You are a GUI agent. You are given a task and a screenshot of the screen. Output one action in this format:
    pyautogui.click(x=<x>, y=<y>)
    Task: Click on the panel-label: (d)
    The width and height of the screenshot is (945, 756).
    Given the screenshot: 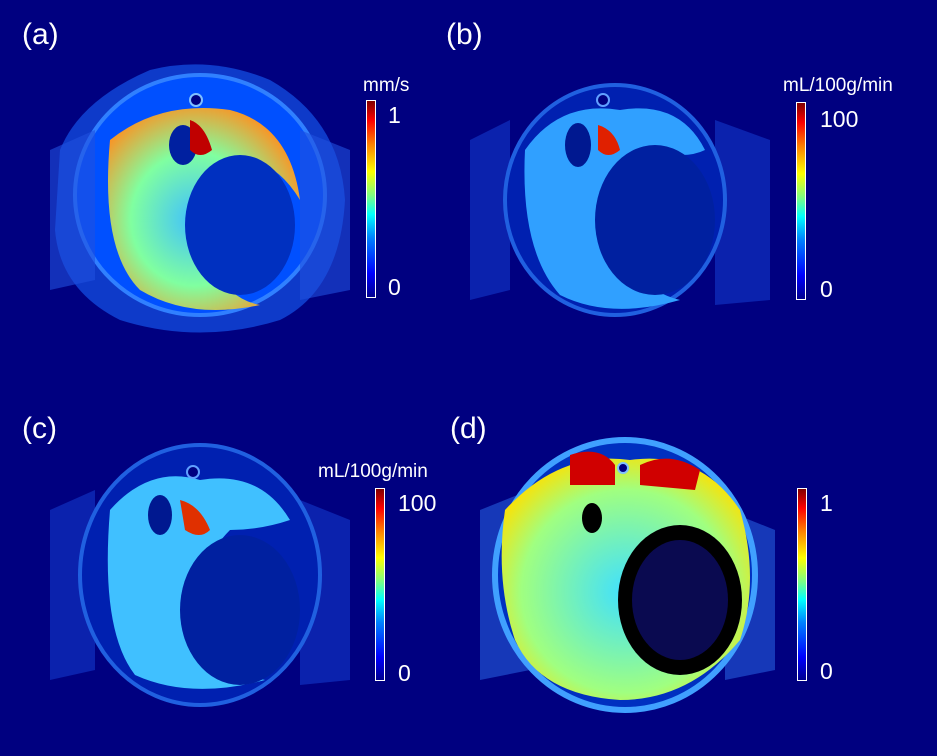 What is the action you would take?
    pyautogui.click(x=468, y=428)
    